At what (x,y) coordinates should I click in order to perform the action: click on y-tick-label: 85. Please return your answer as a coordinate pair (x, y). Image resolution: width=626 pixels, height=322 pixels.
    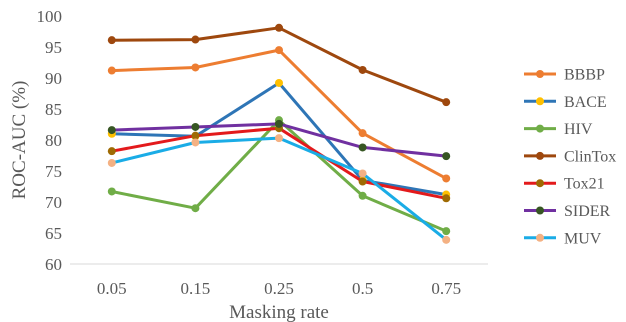
    Looking at the image, I should click on (53, 109).